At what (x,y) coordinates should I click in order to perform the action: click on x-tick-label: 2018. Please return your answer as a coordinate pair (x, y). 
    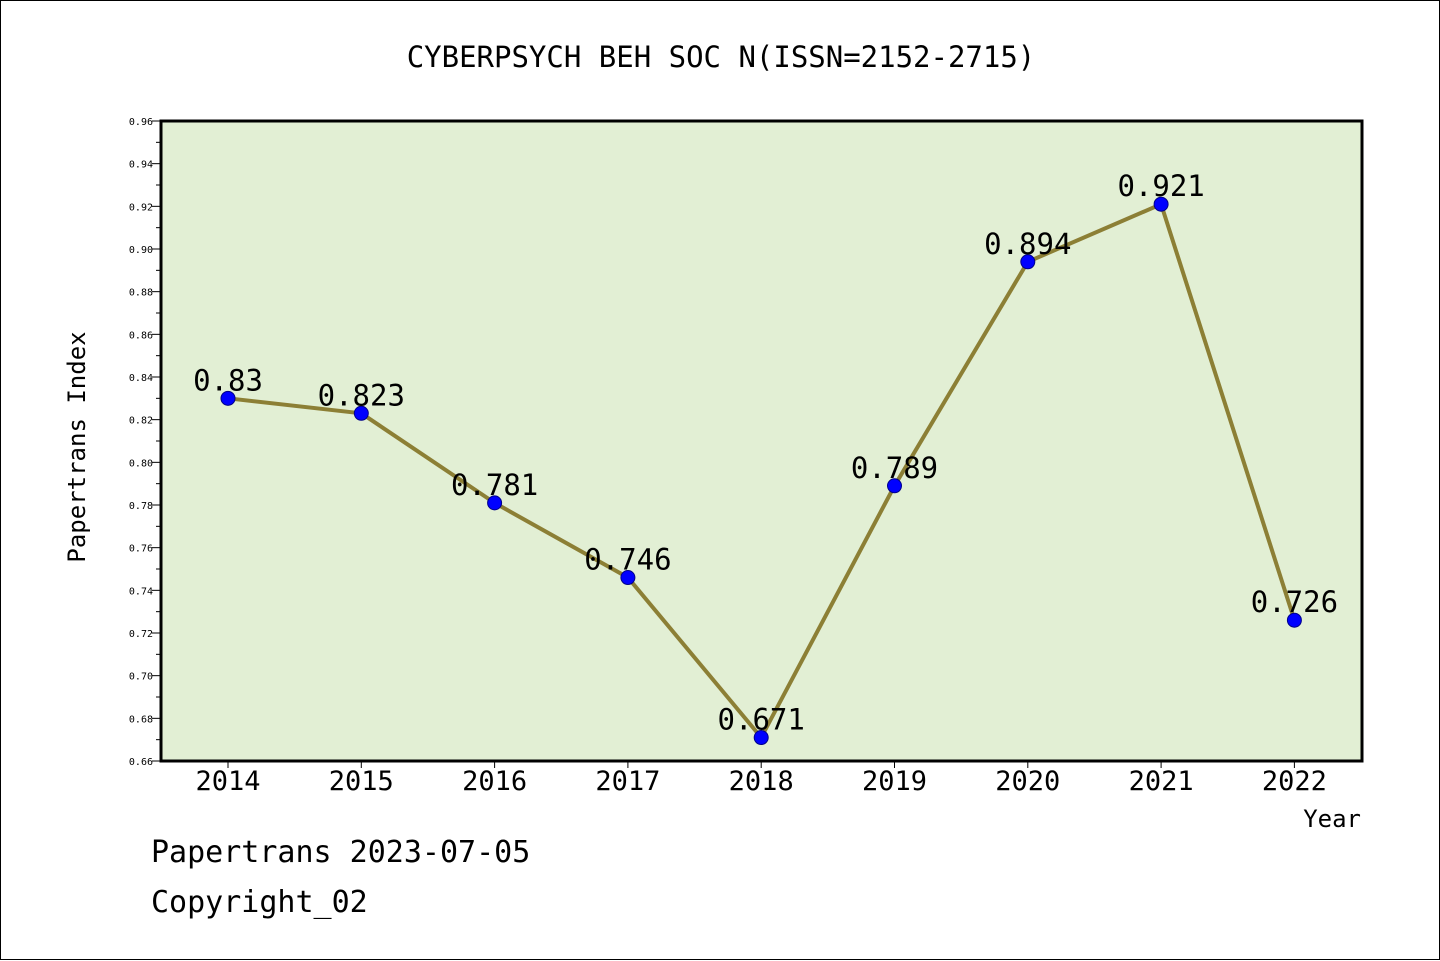
    Looking at the image, I should click on (761, 781).